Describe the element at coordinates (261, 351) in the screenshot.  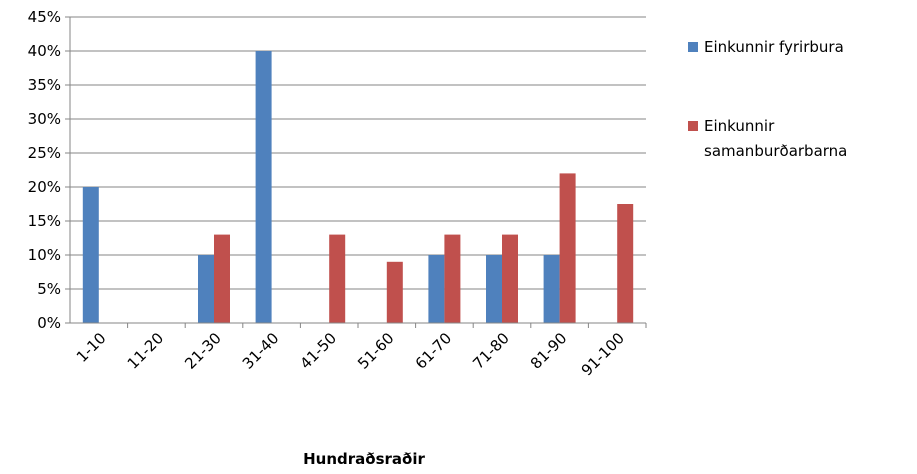
I see `x-tick-label: 31-40` at that location.